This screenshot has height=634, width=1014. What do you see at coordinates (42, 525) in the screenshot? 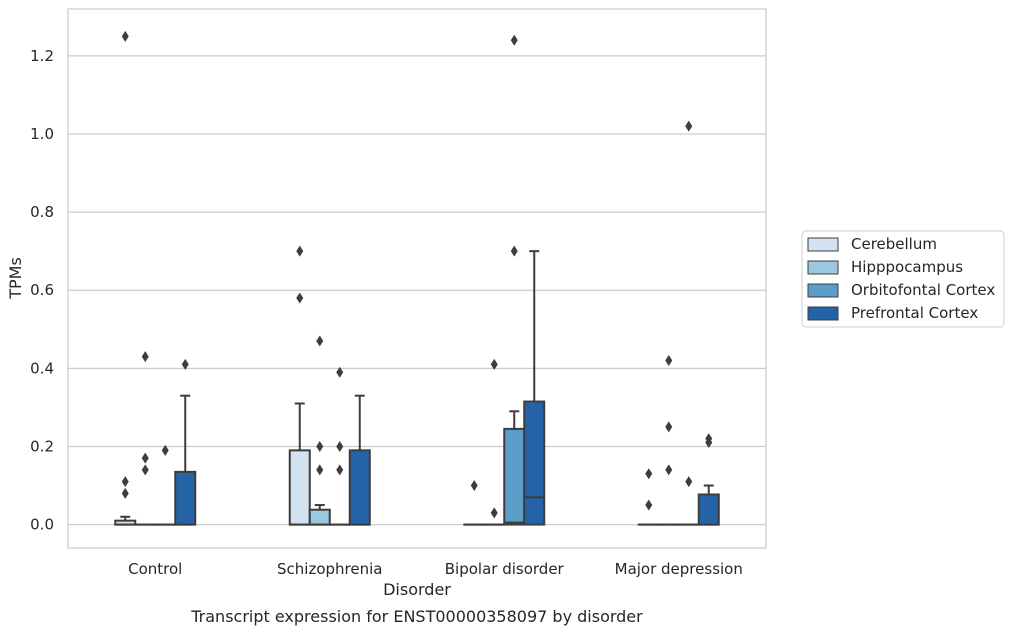
I see `y-tick-label: 0.0` at bounding box center [42, 525].